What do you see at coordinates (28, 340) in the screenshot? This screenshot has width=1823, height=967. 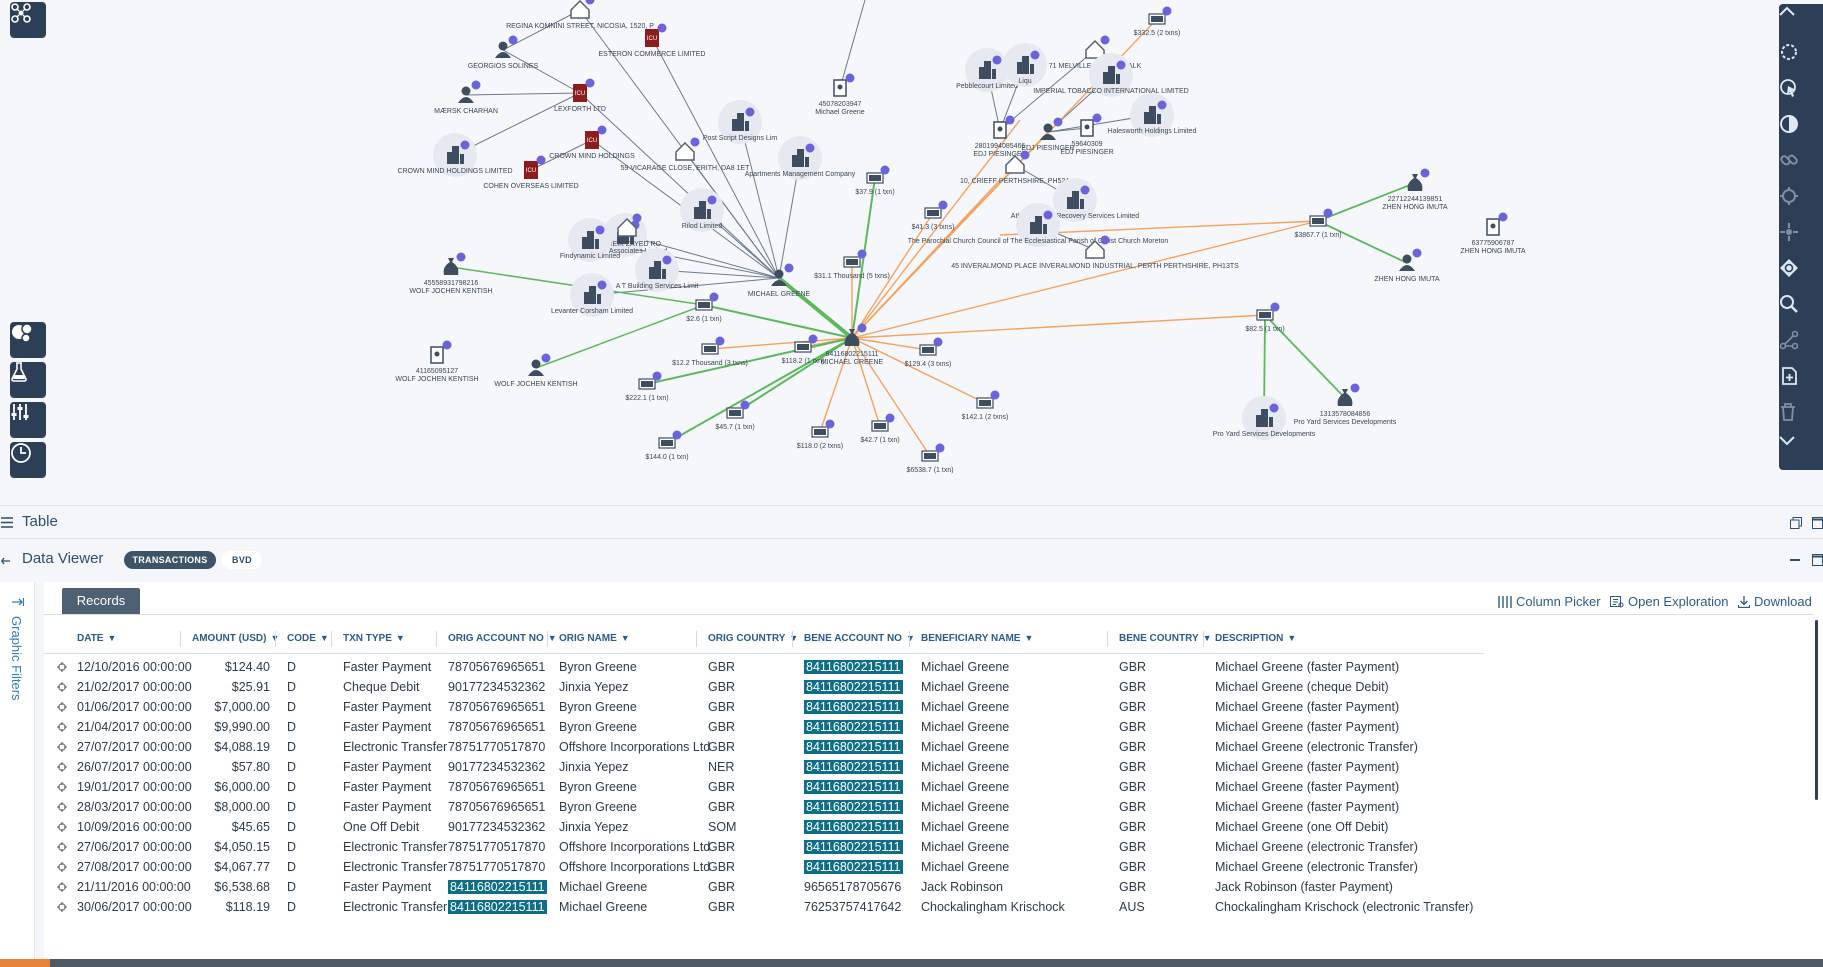 I see `cluster-icon` at bounding box center [28, 340].